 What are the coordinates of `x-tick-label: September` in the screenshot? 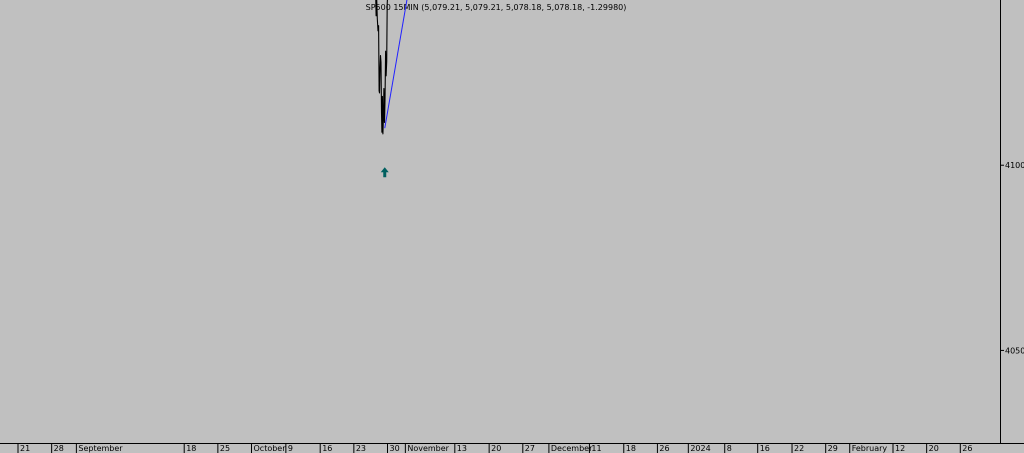 It's located at (100, 448).